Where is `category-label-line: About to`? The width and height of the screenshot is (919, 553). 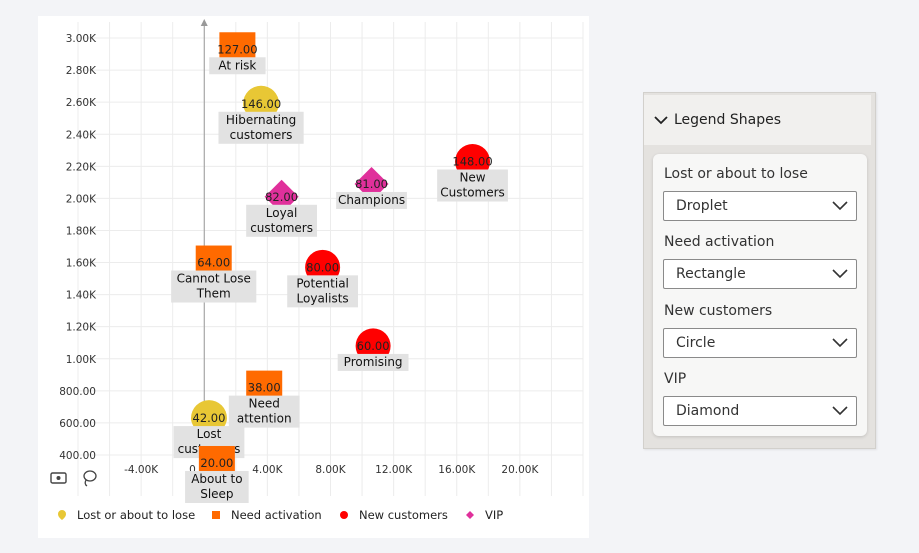 category-label-line: About to is located at coordinates (216, 479).